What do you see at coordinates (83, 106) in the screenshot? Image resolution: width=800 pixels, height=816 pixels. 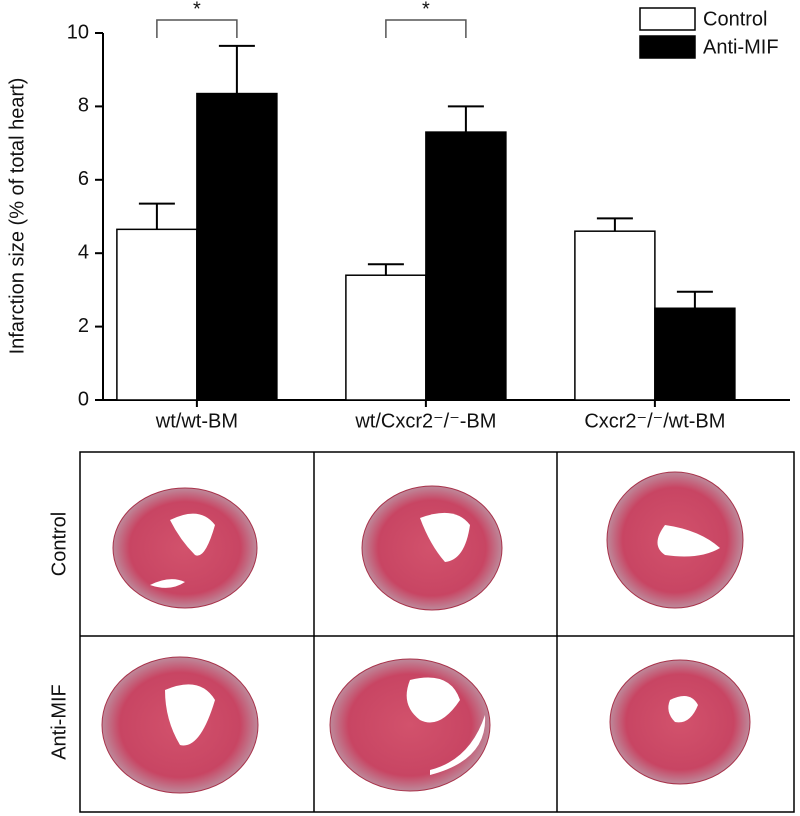 I see `y-tick-label: 8` at bounding box center [83, 106].